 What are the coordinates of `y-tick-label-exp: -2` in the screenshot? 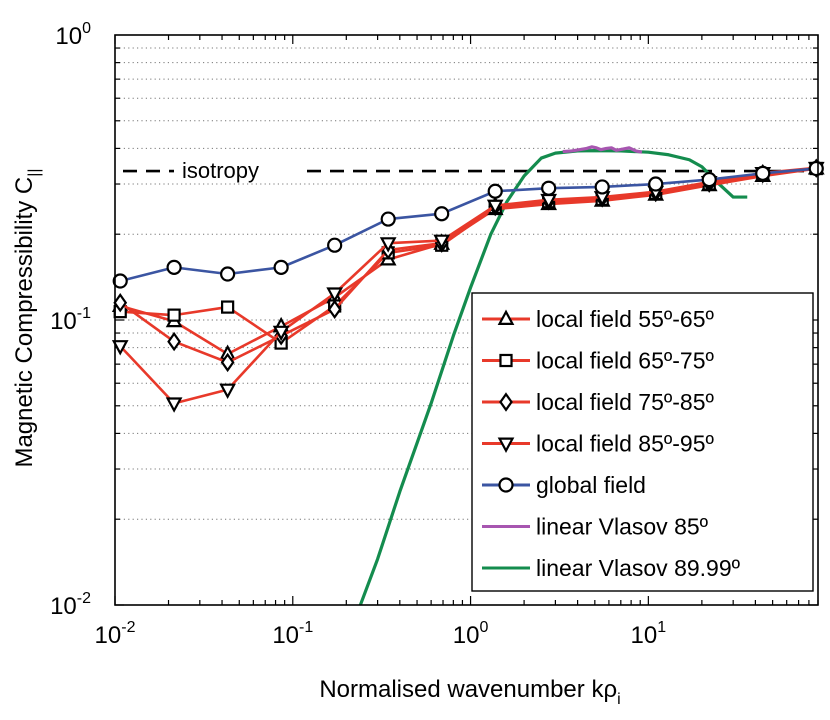 It's located at (84, 598).